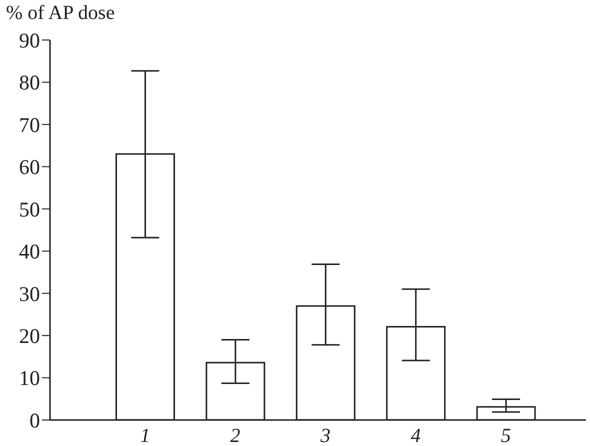 Image resolution: width=590 pixels, height=446 pixels. I want to click on y-tick-label: 10, so click(29, 378).